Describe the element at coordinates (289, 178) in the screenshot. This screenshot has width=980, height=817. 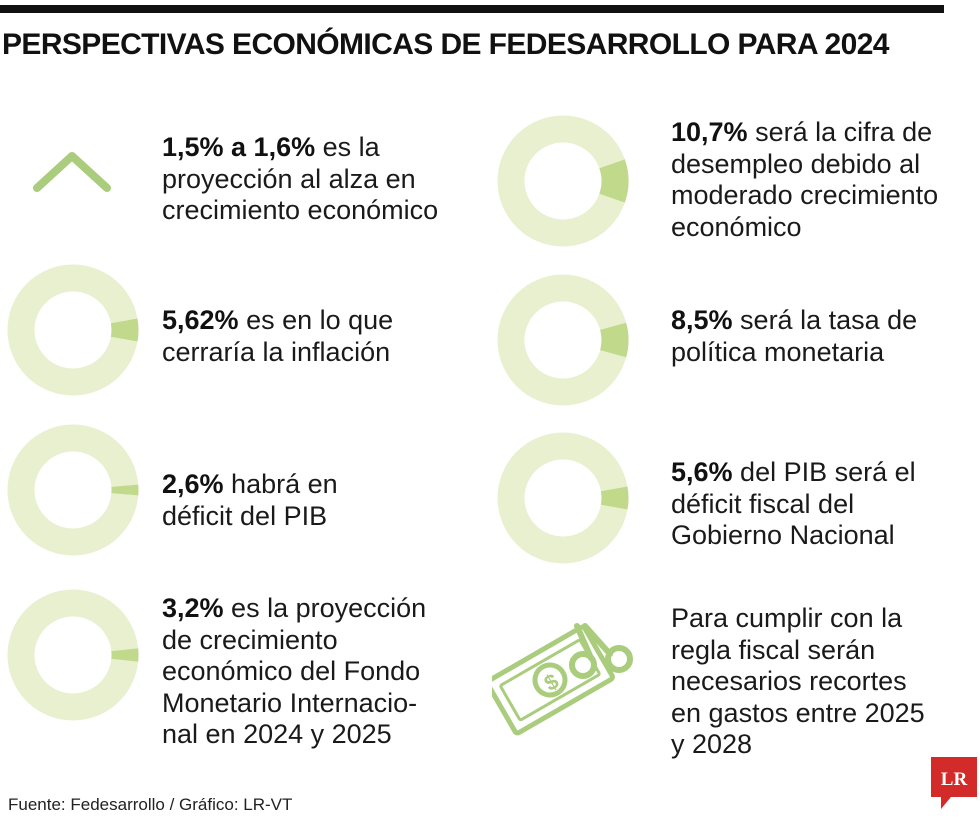
I see `stat-text-line: proyección al alza en` at that location.